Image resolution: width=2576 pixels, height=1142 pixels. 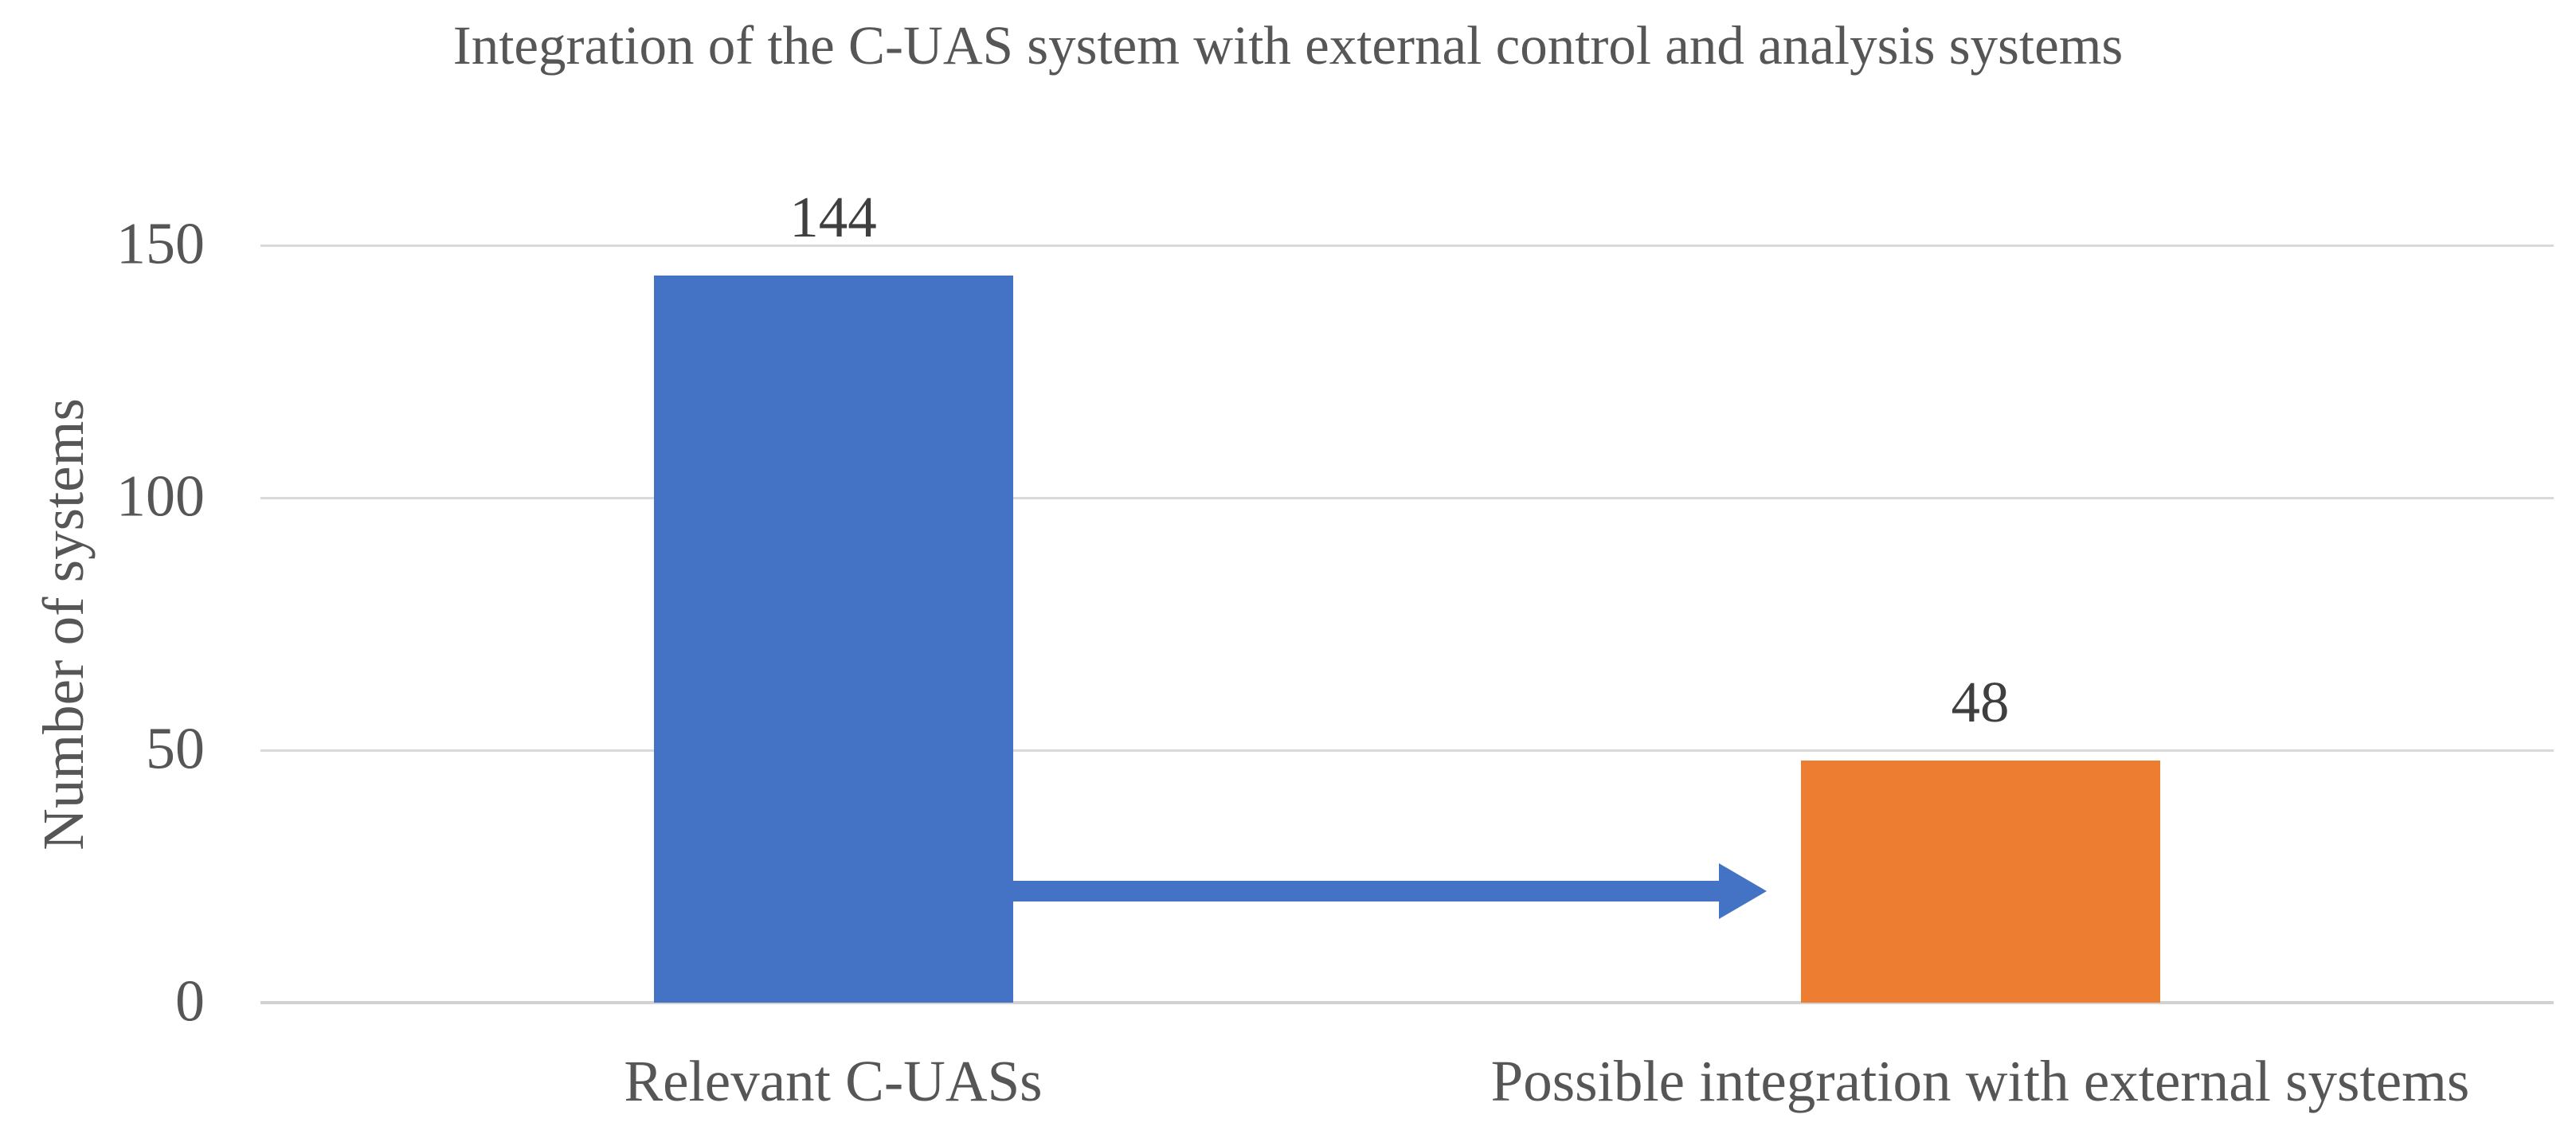 What do you see at coordinates (160, 496) in the screenshot?
I see `y-tick-label-100: 100` at bounding box center [160, 496].